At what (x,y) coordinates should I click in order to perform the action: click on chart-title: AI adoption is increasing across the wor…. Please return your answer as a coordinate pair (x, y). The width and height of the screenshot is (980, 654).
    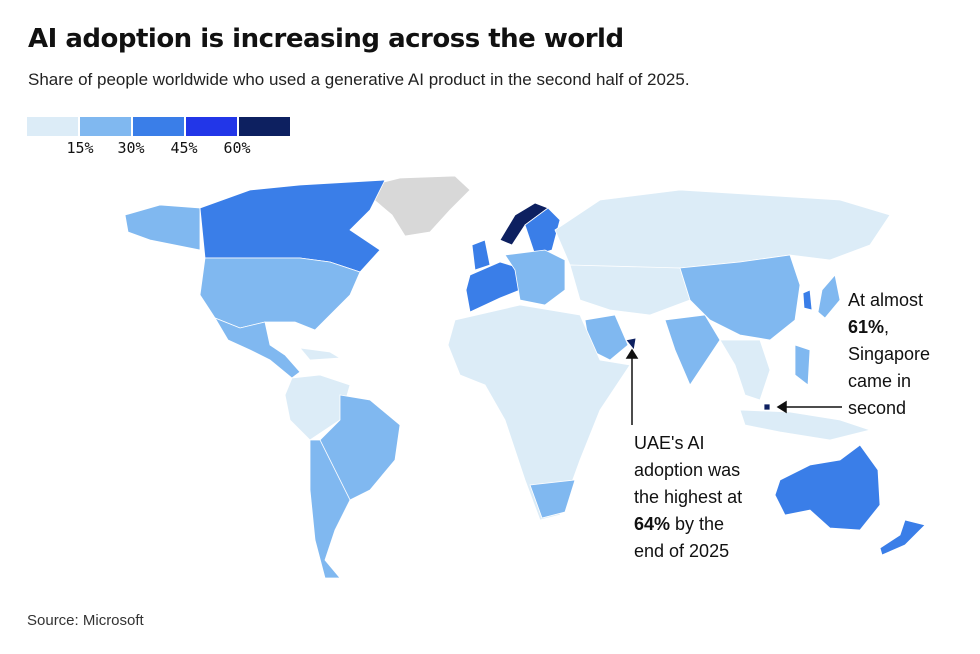
    Looking at the image, I should click on (326, 39).